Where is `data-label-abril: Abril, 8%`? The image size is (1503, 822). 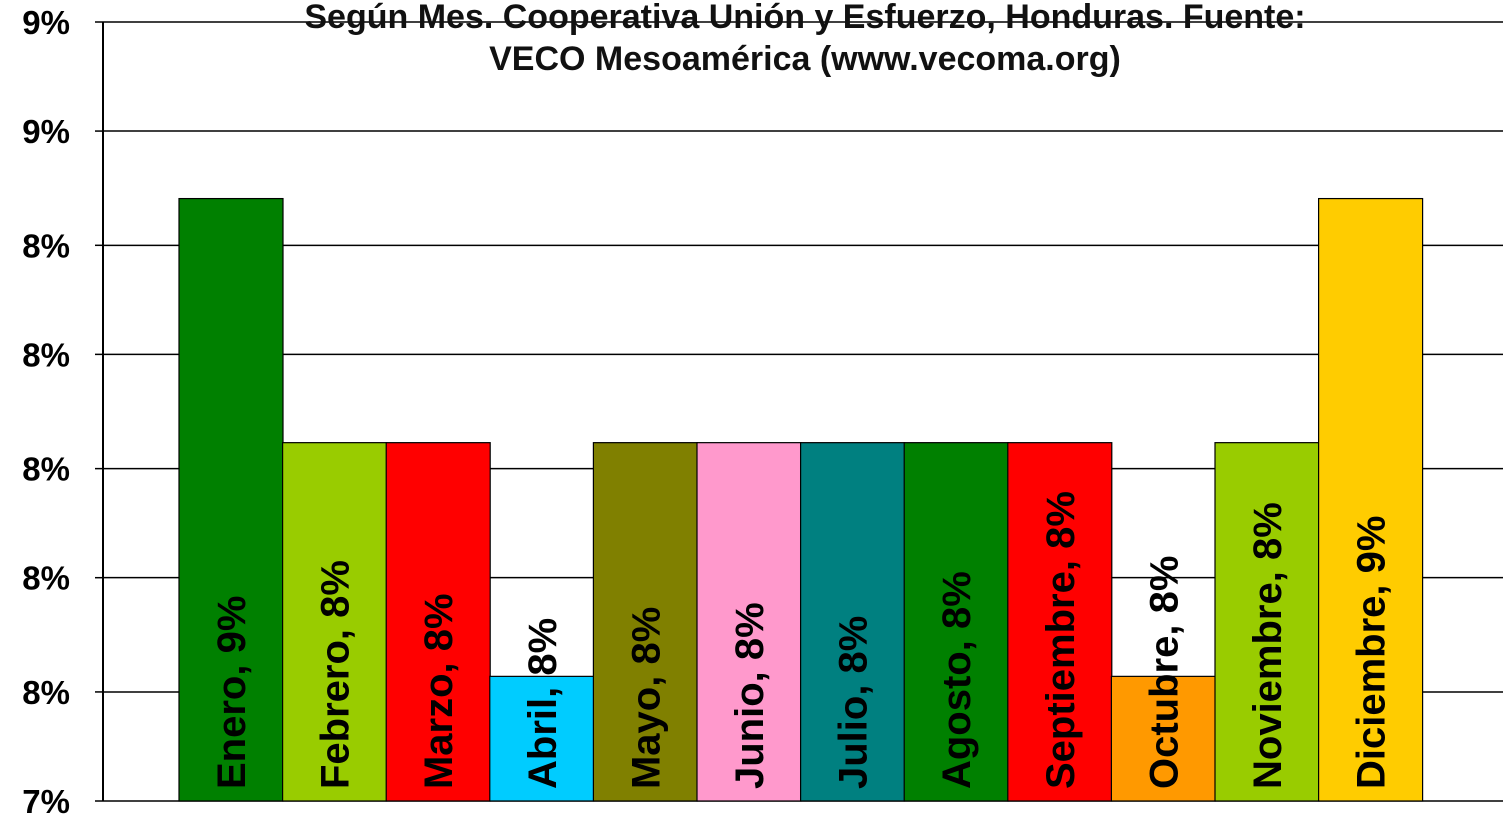 data-label-abril: Abril, 8% is located at coordinates (543, 703).